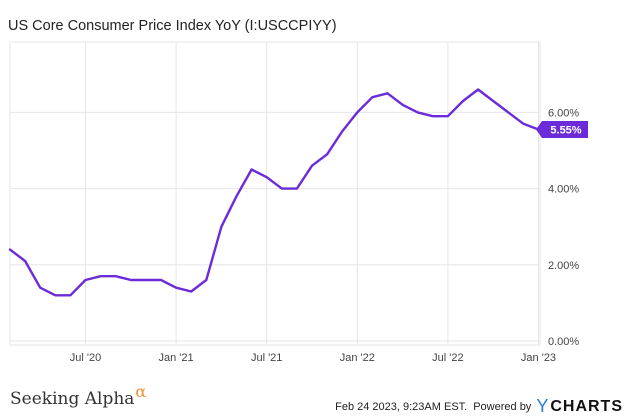  Describe the element at coordinates (543, 406) in the screenshot. I see `ycharts-y-icon: Y` at that location.